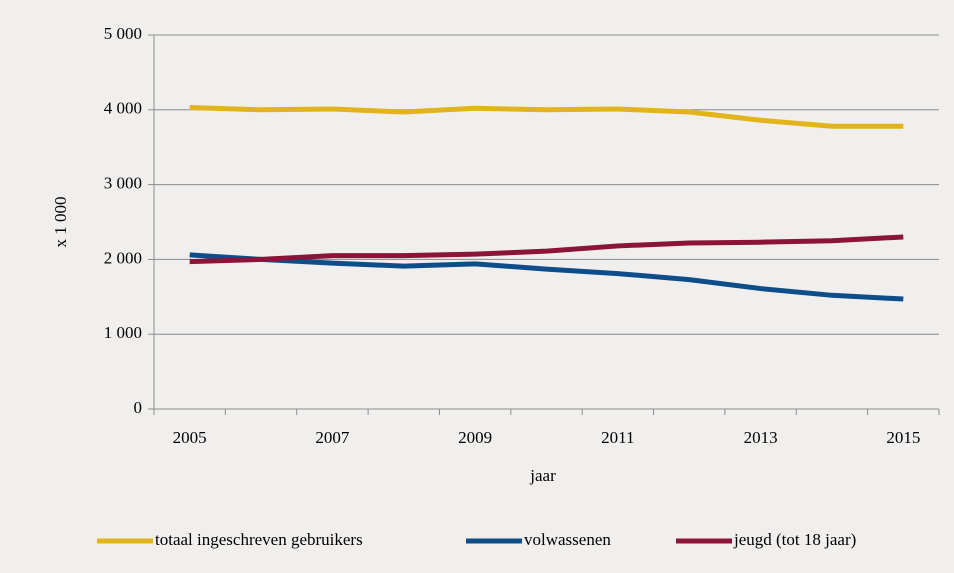  Describe the element at coordinates (794, 539) in the screenshot. I see `legend-label: jeugd (tot 18 jaar)` at that location.